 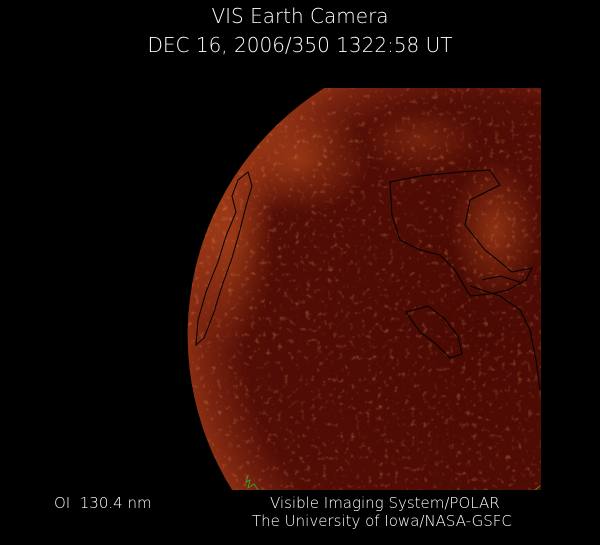 I want to click on wavelength-label: OI 130.4 nm, so click(x=103, y=503).